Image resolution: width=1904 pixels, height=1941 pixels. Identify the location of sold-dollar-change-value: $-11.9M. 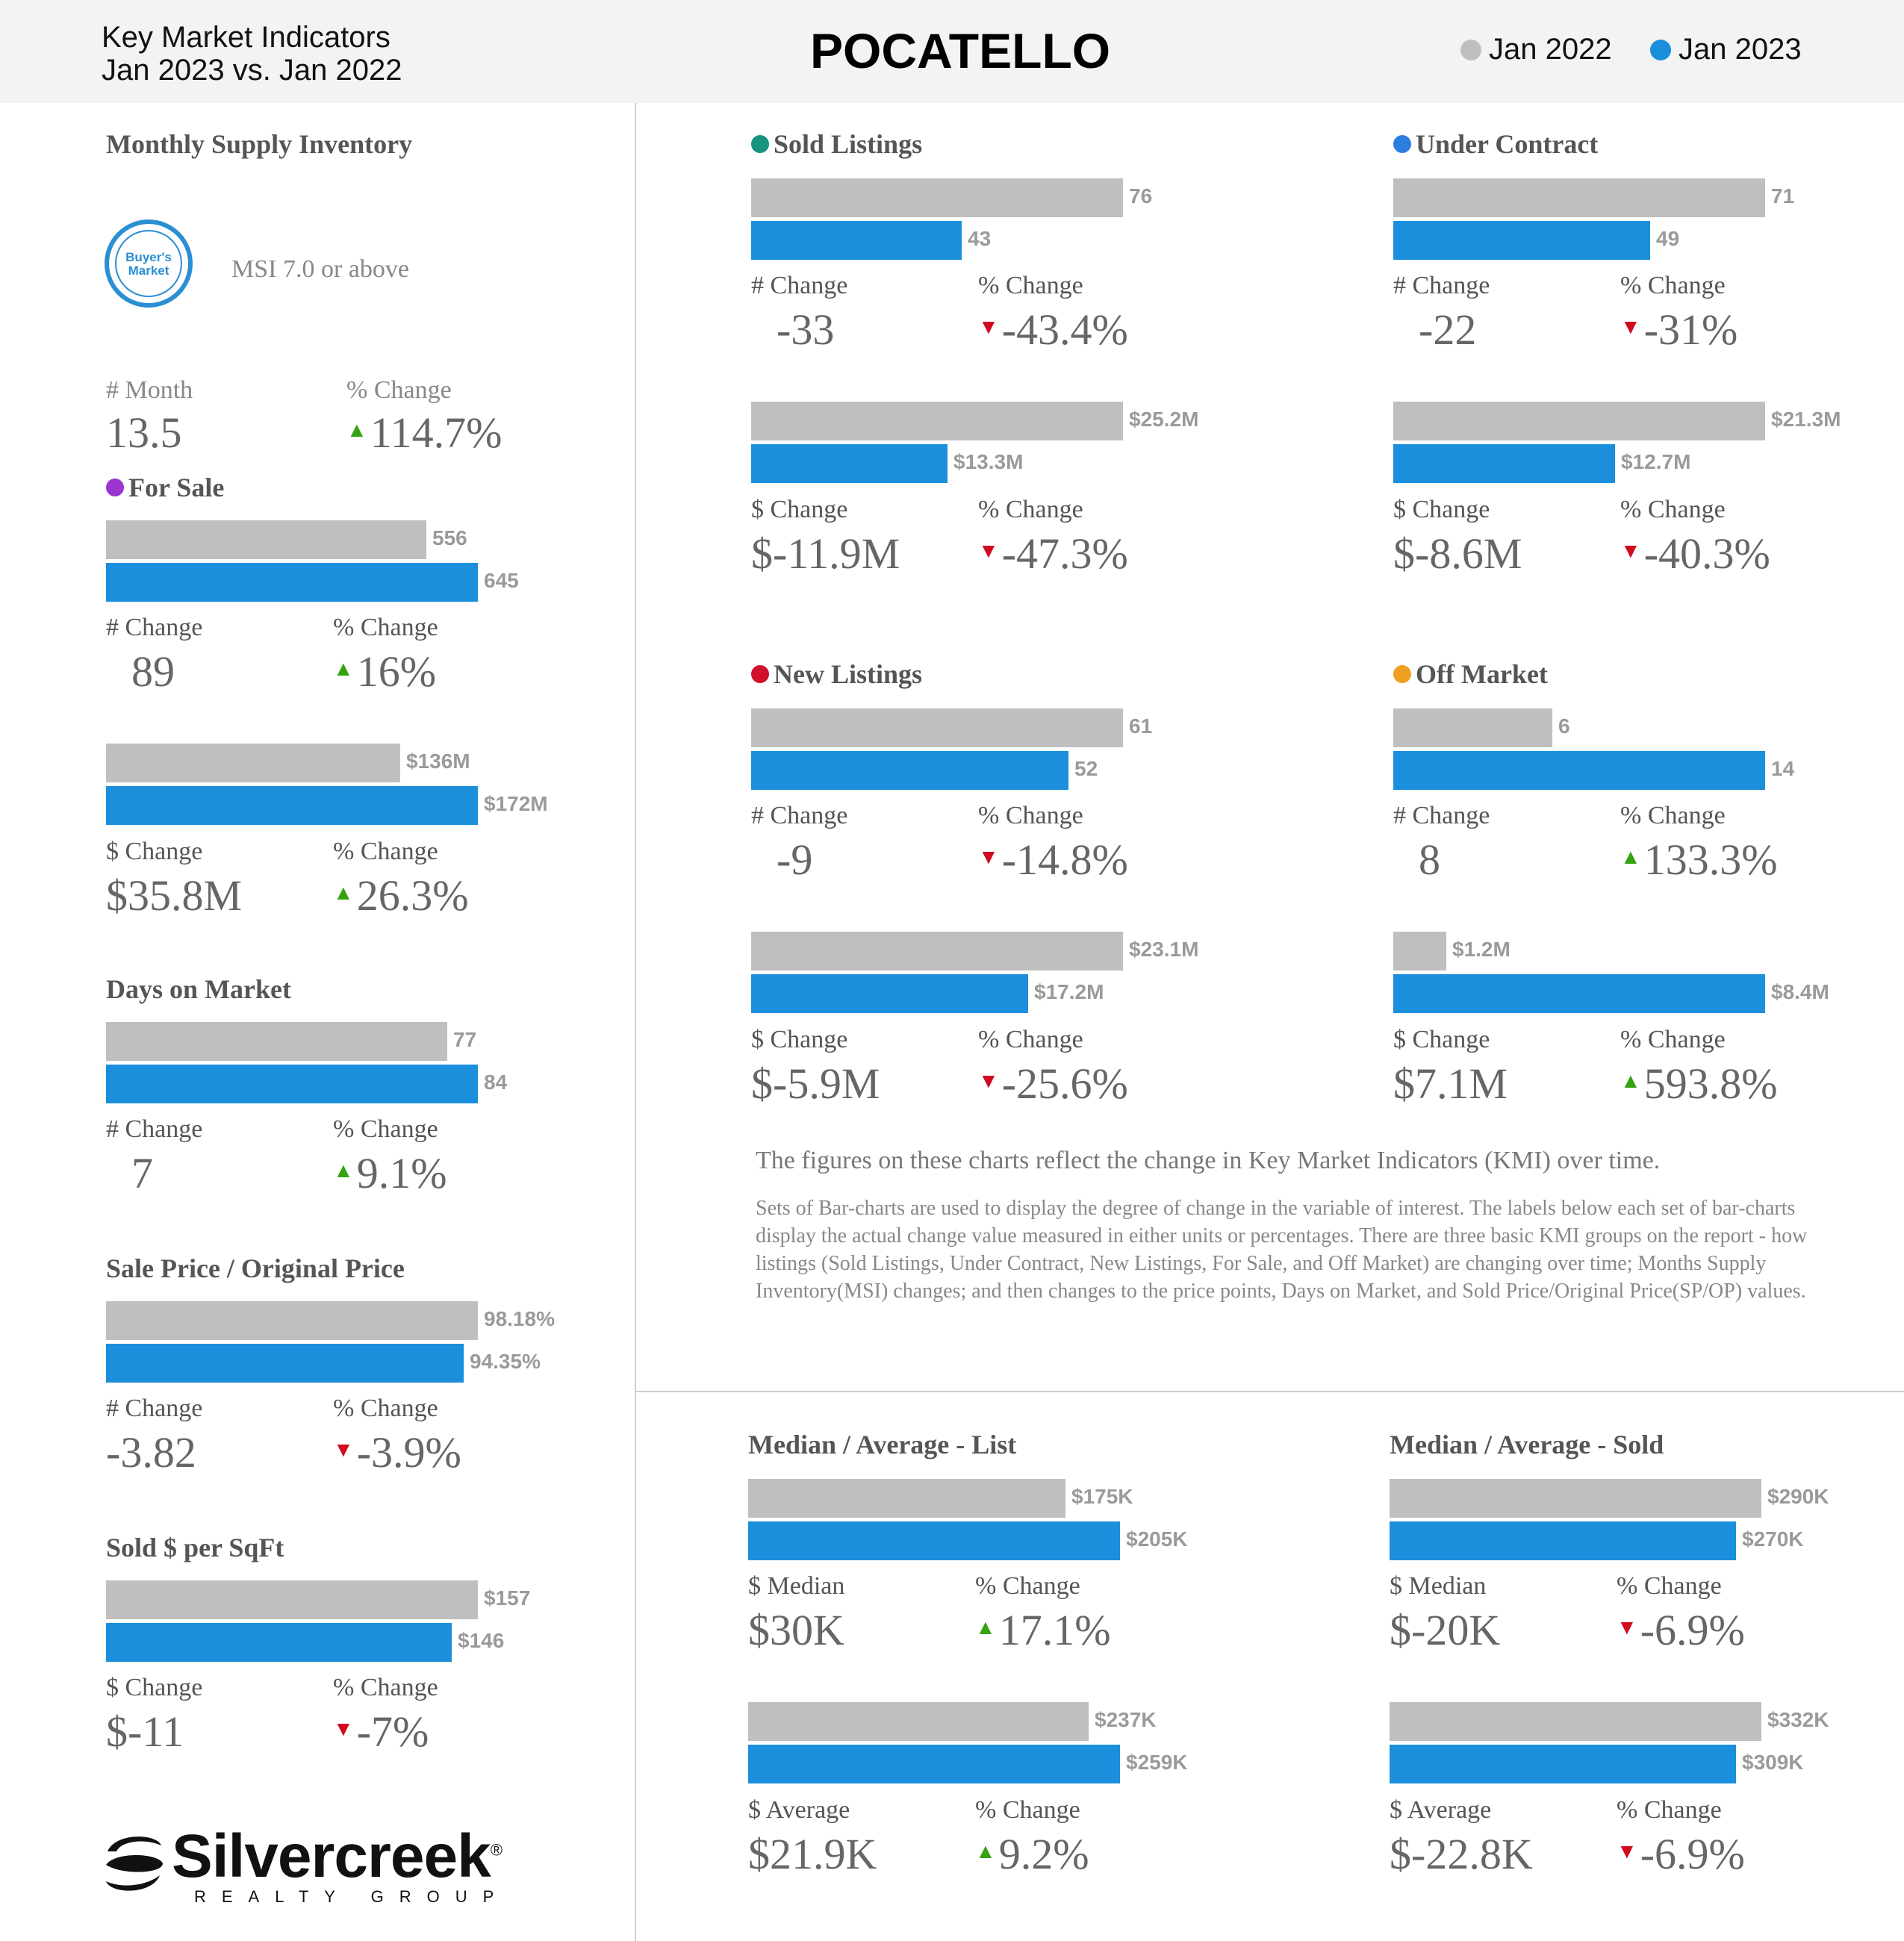
(825, 553).